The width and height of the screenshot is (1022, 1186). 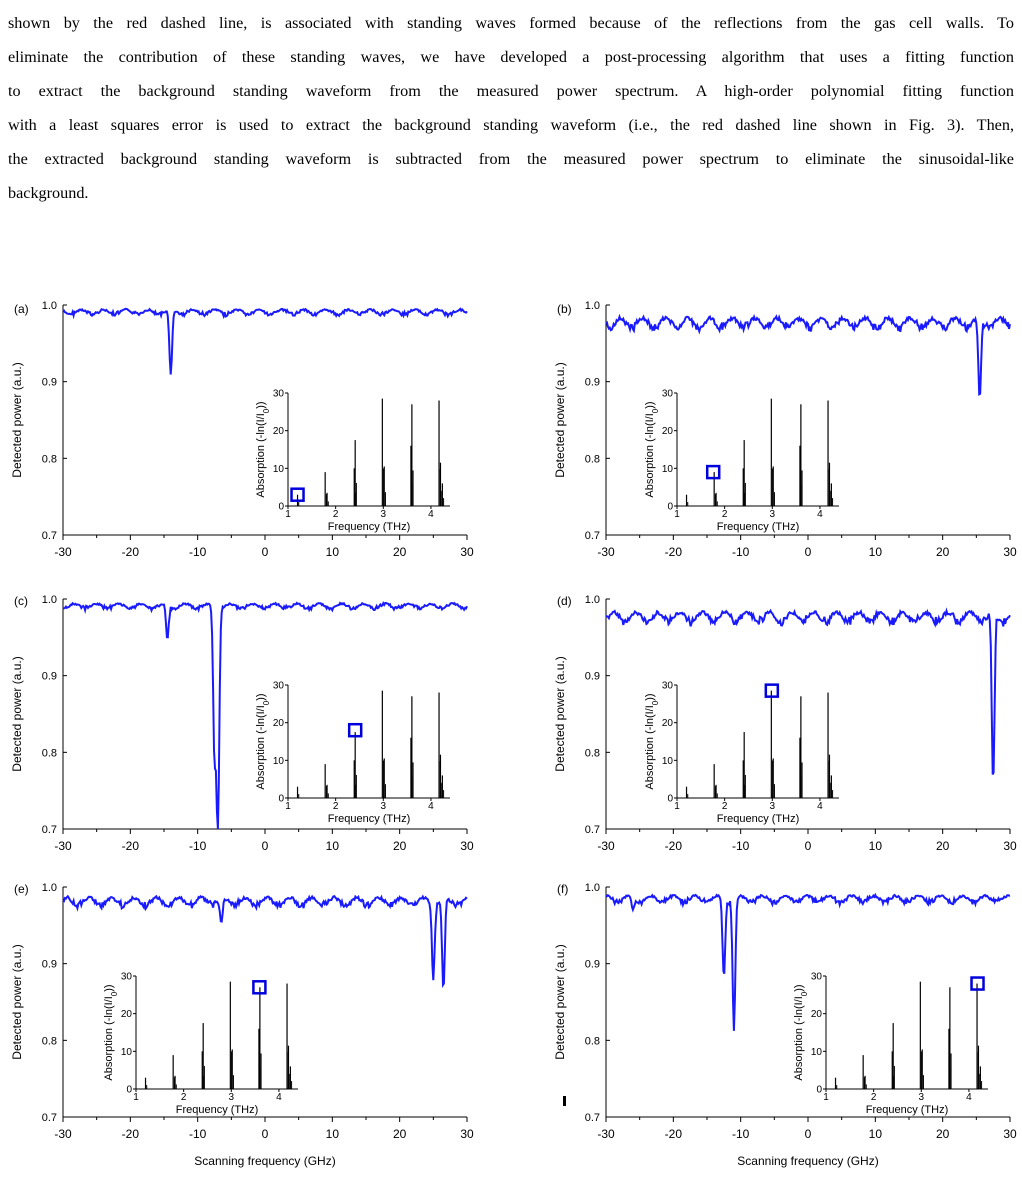 What do you see at coordinates (807, 1161) in the screenshot?
I see `x-axis-label: Scanning frequency (GHz)` at bounding box center [807, 1161].